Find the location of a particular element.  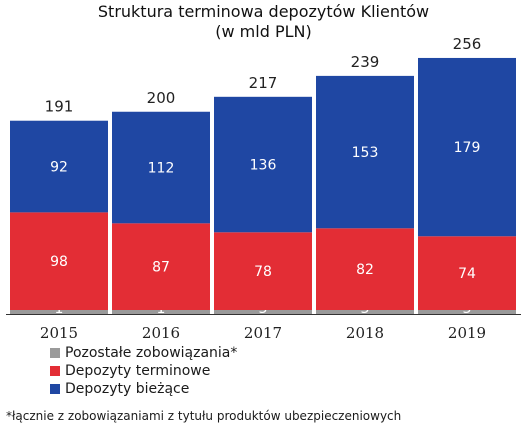

legend-label-current-deposits: Depozyty bieżące is located at coordinates (127, 389).